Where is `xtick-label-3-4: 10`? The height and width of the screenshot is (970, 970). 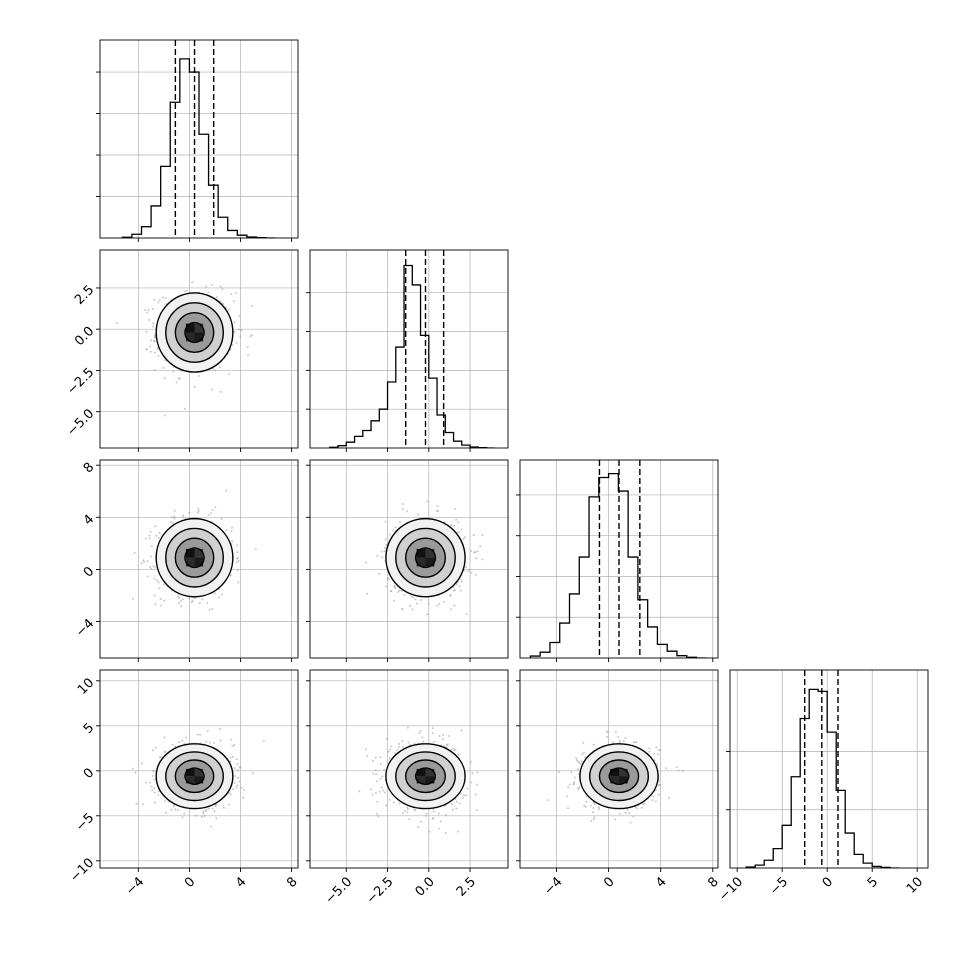 xtick-label-3-4: 10 is located at coordinates (915, 885).